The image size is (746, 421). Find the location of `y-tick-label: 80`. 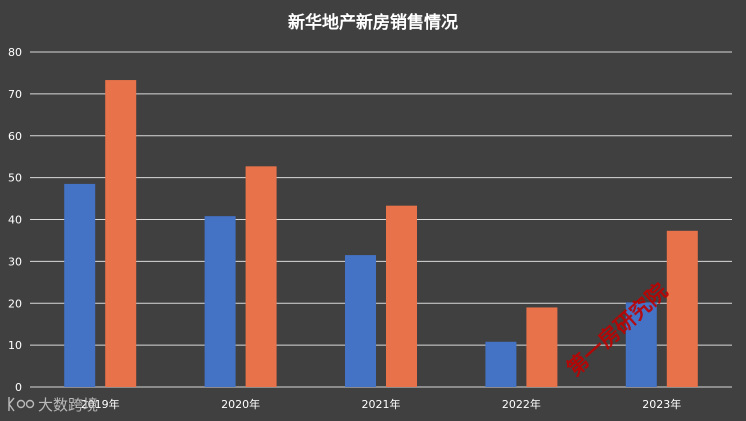

y-tick-label: 80 is located at coordinates (15, 52).